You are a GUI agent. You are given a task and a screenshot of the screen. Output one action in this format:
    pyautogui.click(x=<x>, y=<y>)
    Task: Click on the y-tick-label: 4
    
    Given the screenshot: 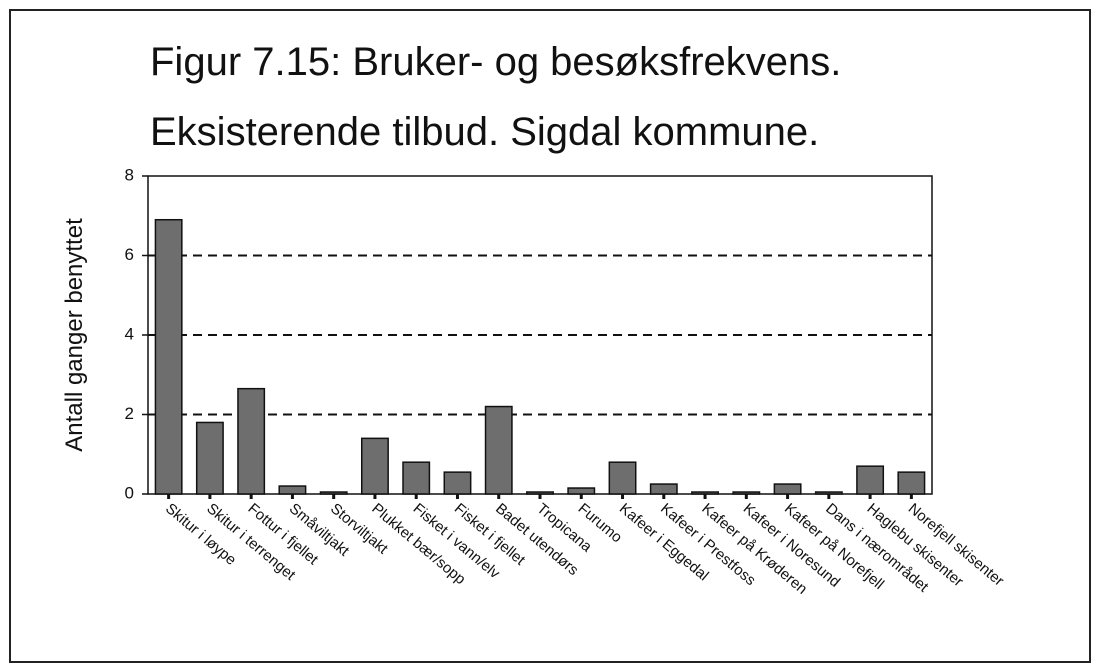 What is the action you would take?
    pyautogui.click(x=129, y=333)
    